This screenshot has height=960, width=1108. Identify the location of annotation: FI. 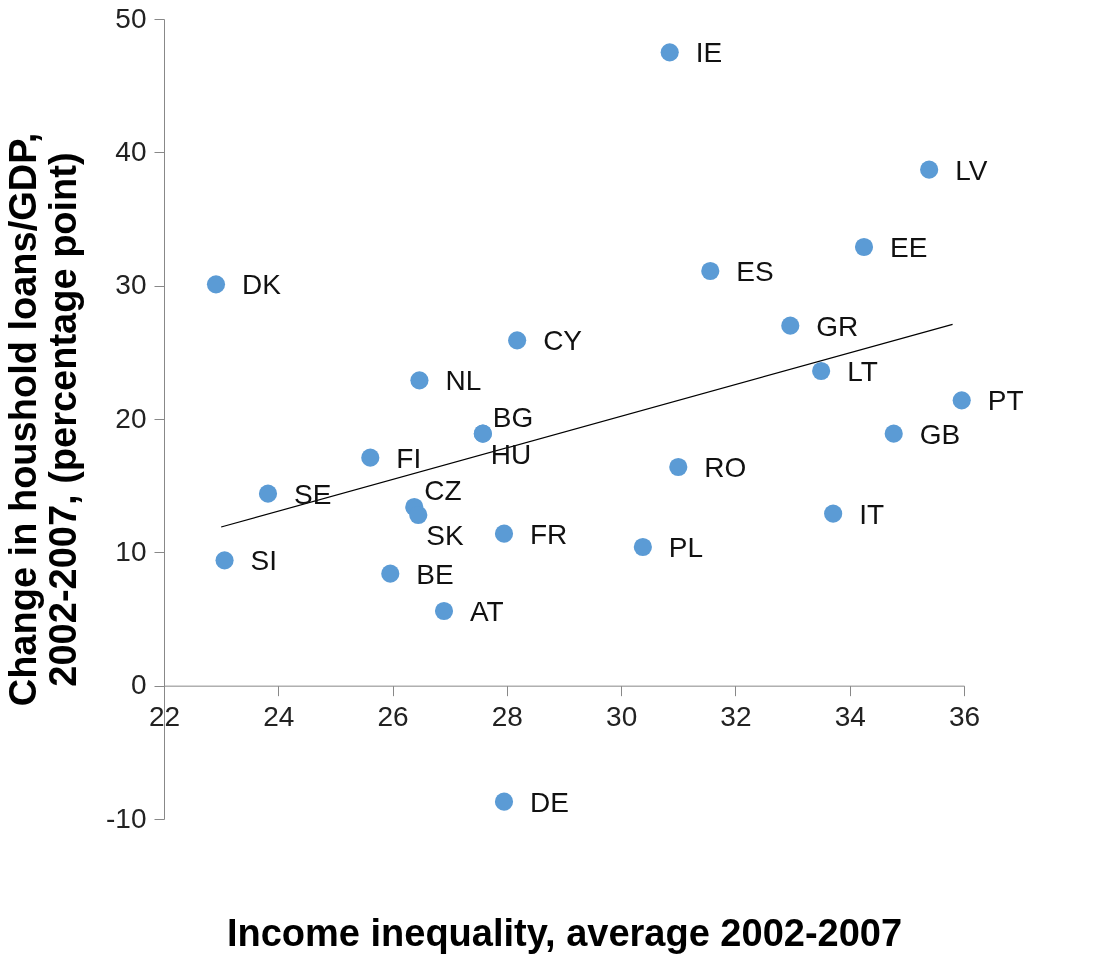
(409, 458).